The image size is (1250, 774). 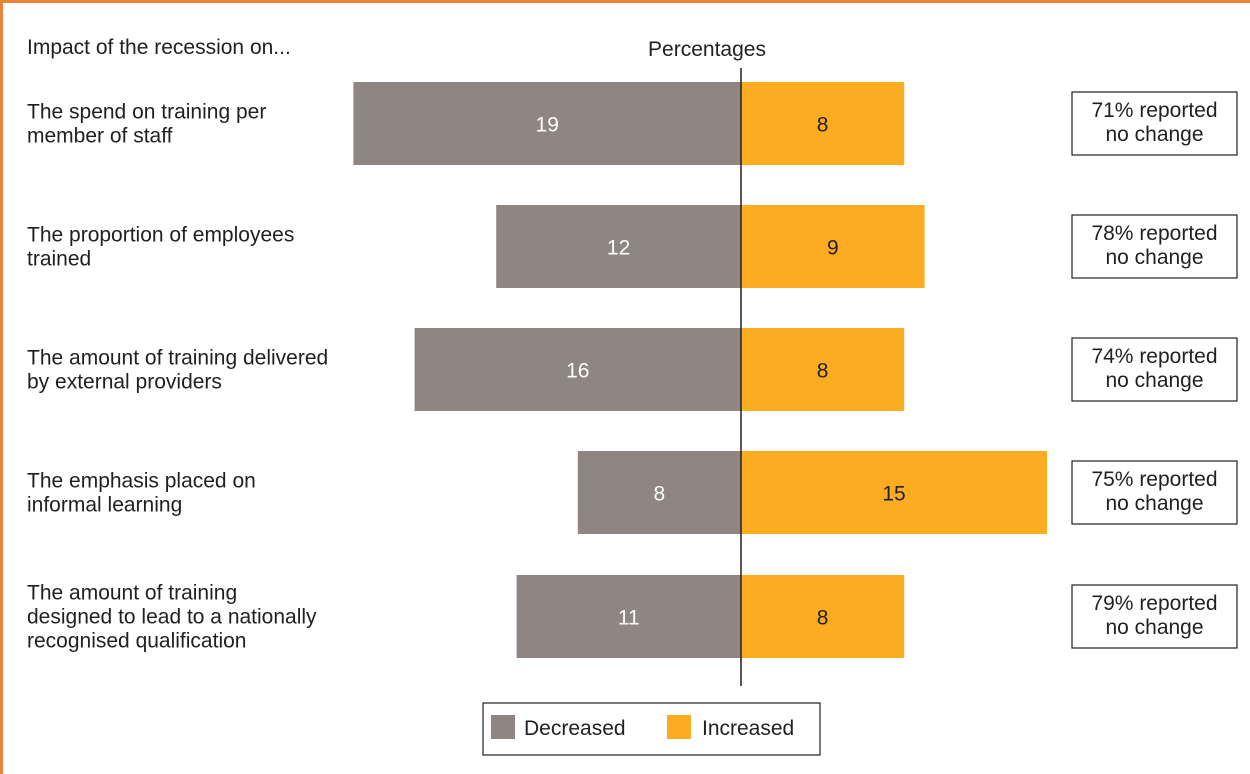 I want to click on data-label-decreased: 12, so click(x=618, y=248).